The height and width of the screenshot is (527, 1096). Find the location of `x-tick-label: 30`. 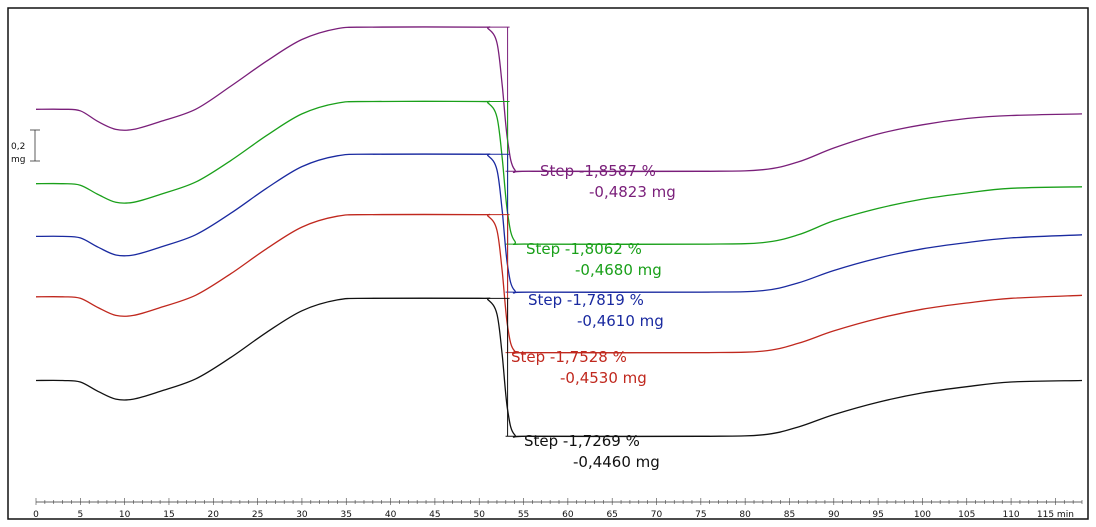

x-tick-label: 30 is located at coordinates (302, 515).